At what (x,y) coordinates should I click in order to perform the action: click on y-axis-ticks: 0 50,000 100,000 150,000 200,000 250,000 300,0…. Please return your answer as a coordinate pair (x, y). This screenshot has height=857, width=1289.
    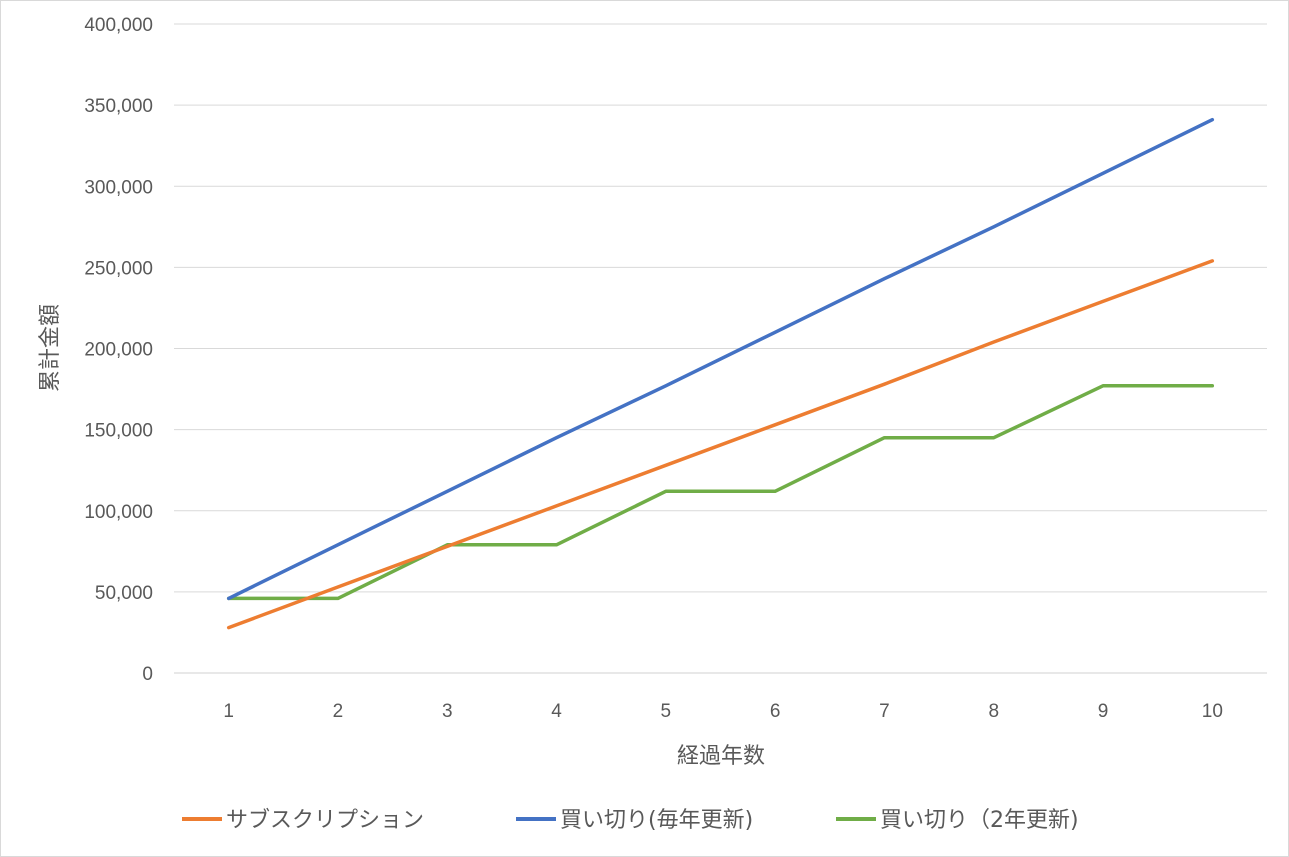
    Looking at the image, I should click on (118, 350).